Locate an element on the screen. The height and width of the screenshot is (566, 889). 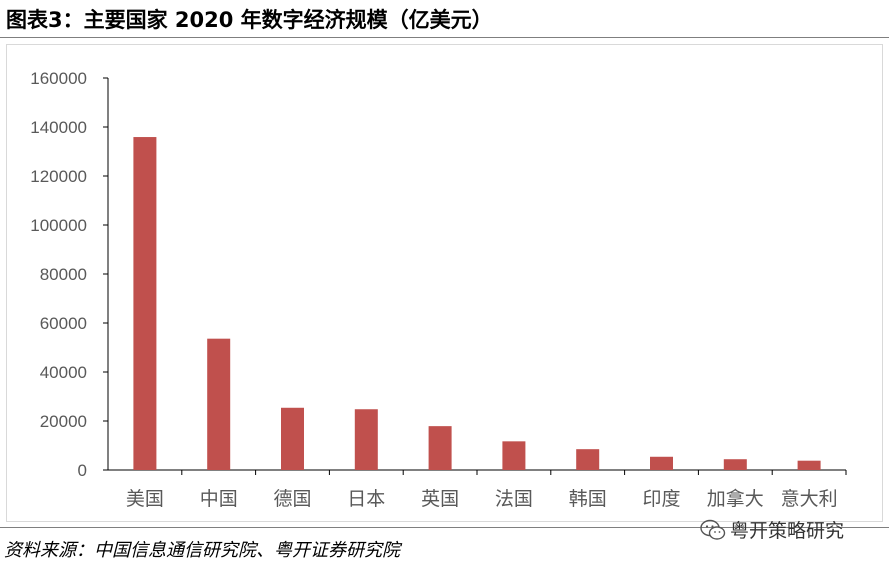
y-tick-label: 40000 is located at coordinates (63, 372).